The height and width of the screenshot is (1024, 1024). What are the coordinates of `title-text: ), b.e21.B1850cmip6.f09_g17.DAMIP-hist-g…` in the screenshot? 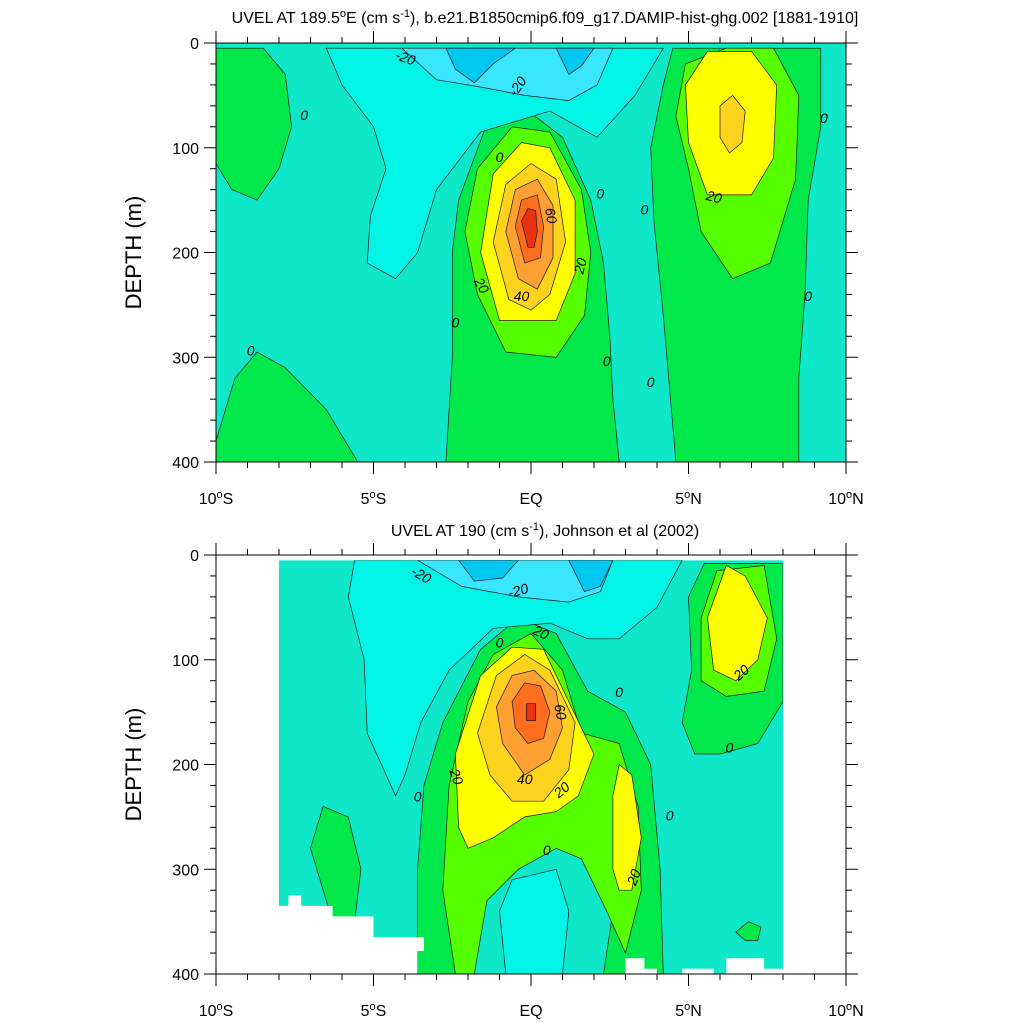 It's located at (634, 18).